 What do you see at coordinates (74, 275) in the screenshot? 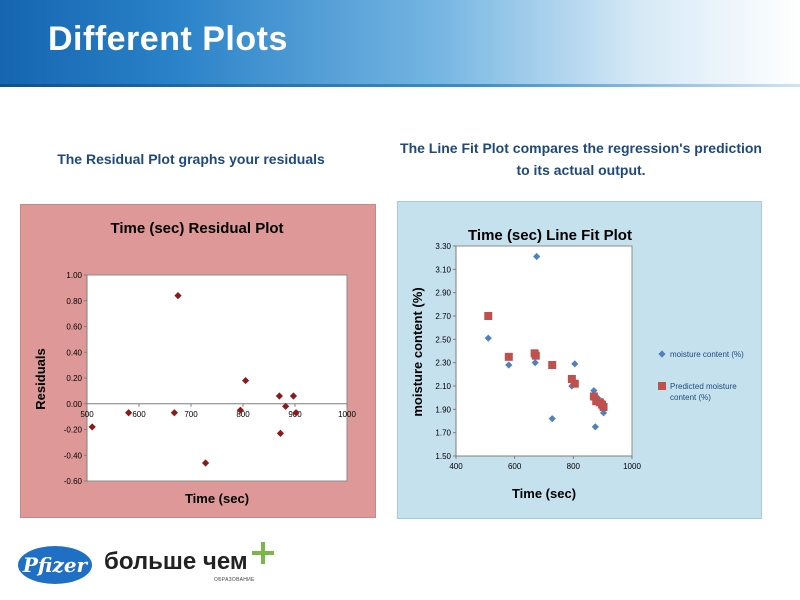
I see `y-tick-label: 1.00` at bounding box center [74, 275].